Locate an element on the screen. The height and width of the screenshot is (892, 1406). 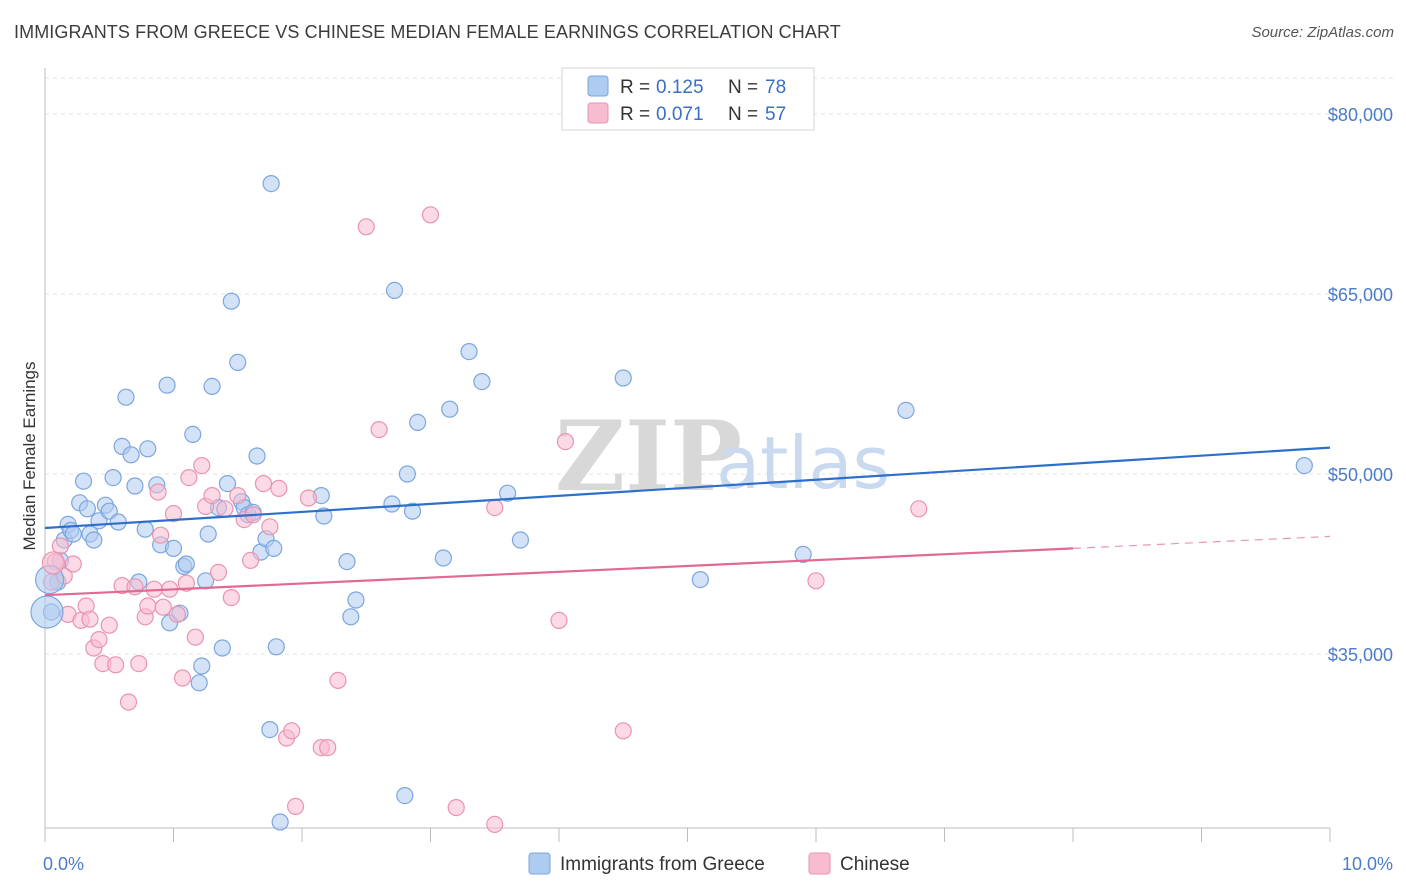
legend-row-greece: R = 0.125 N = 78 is located at coordinates (686, 86).